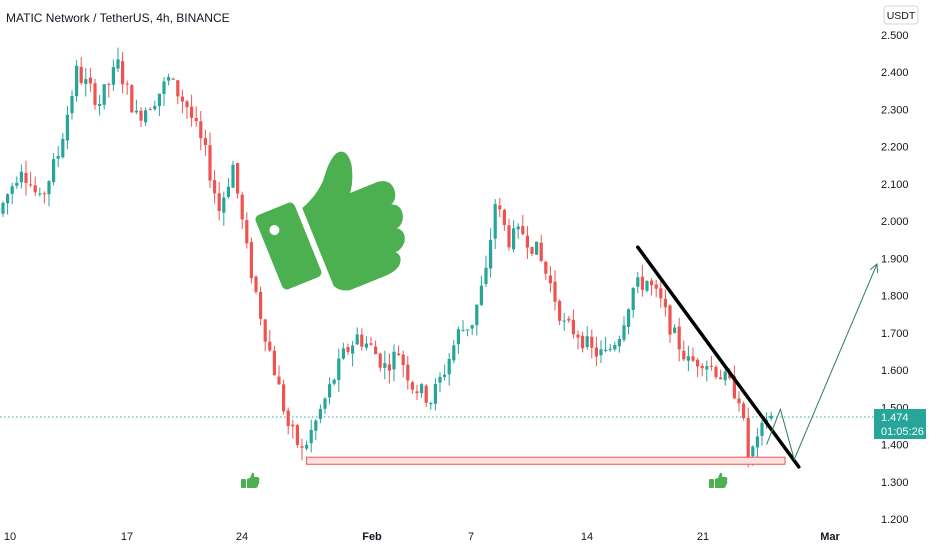  I want to click on current-price-countdown: 01:05:26, so click(902, 432).